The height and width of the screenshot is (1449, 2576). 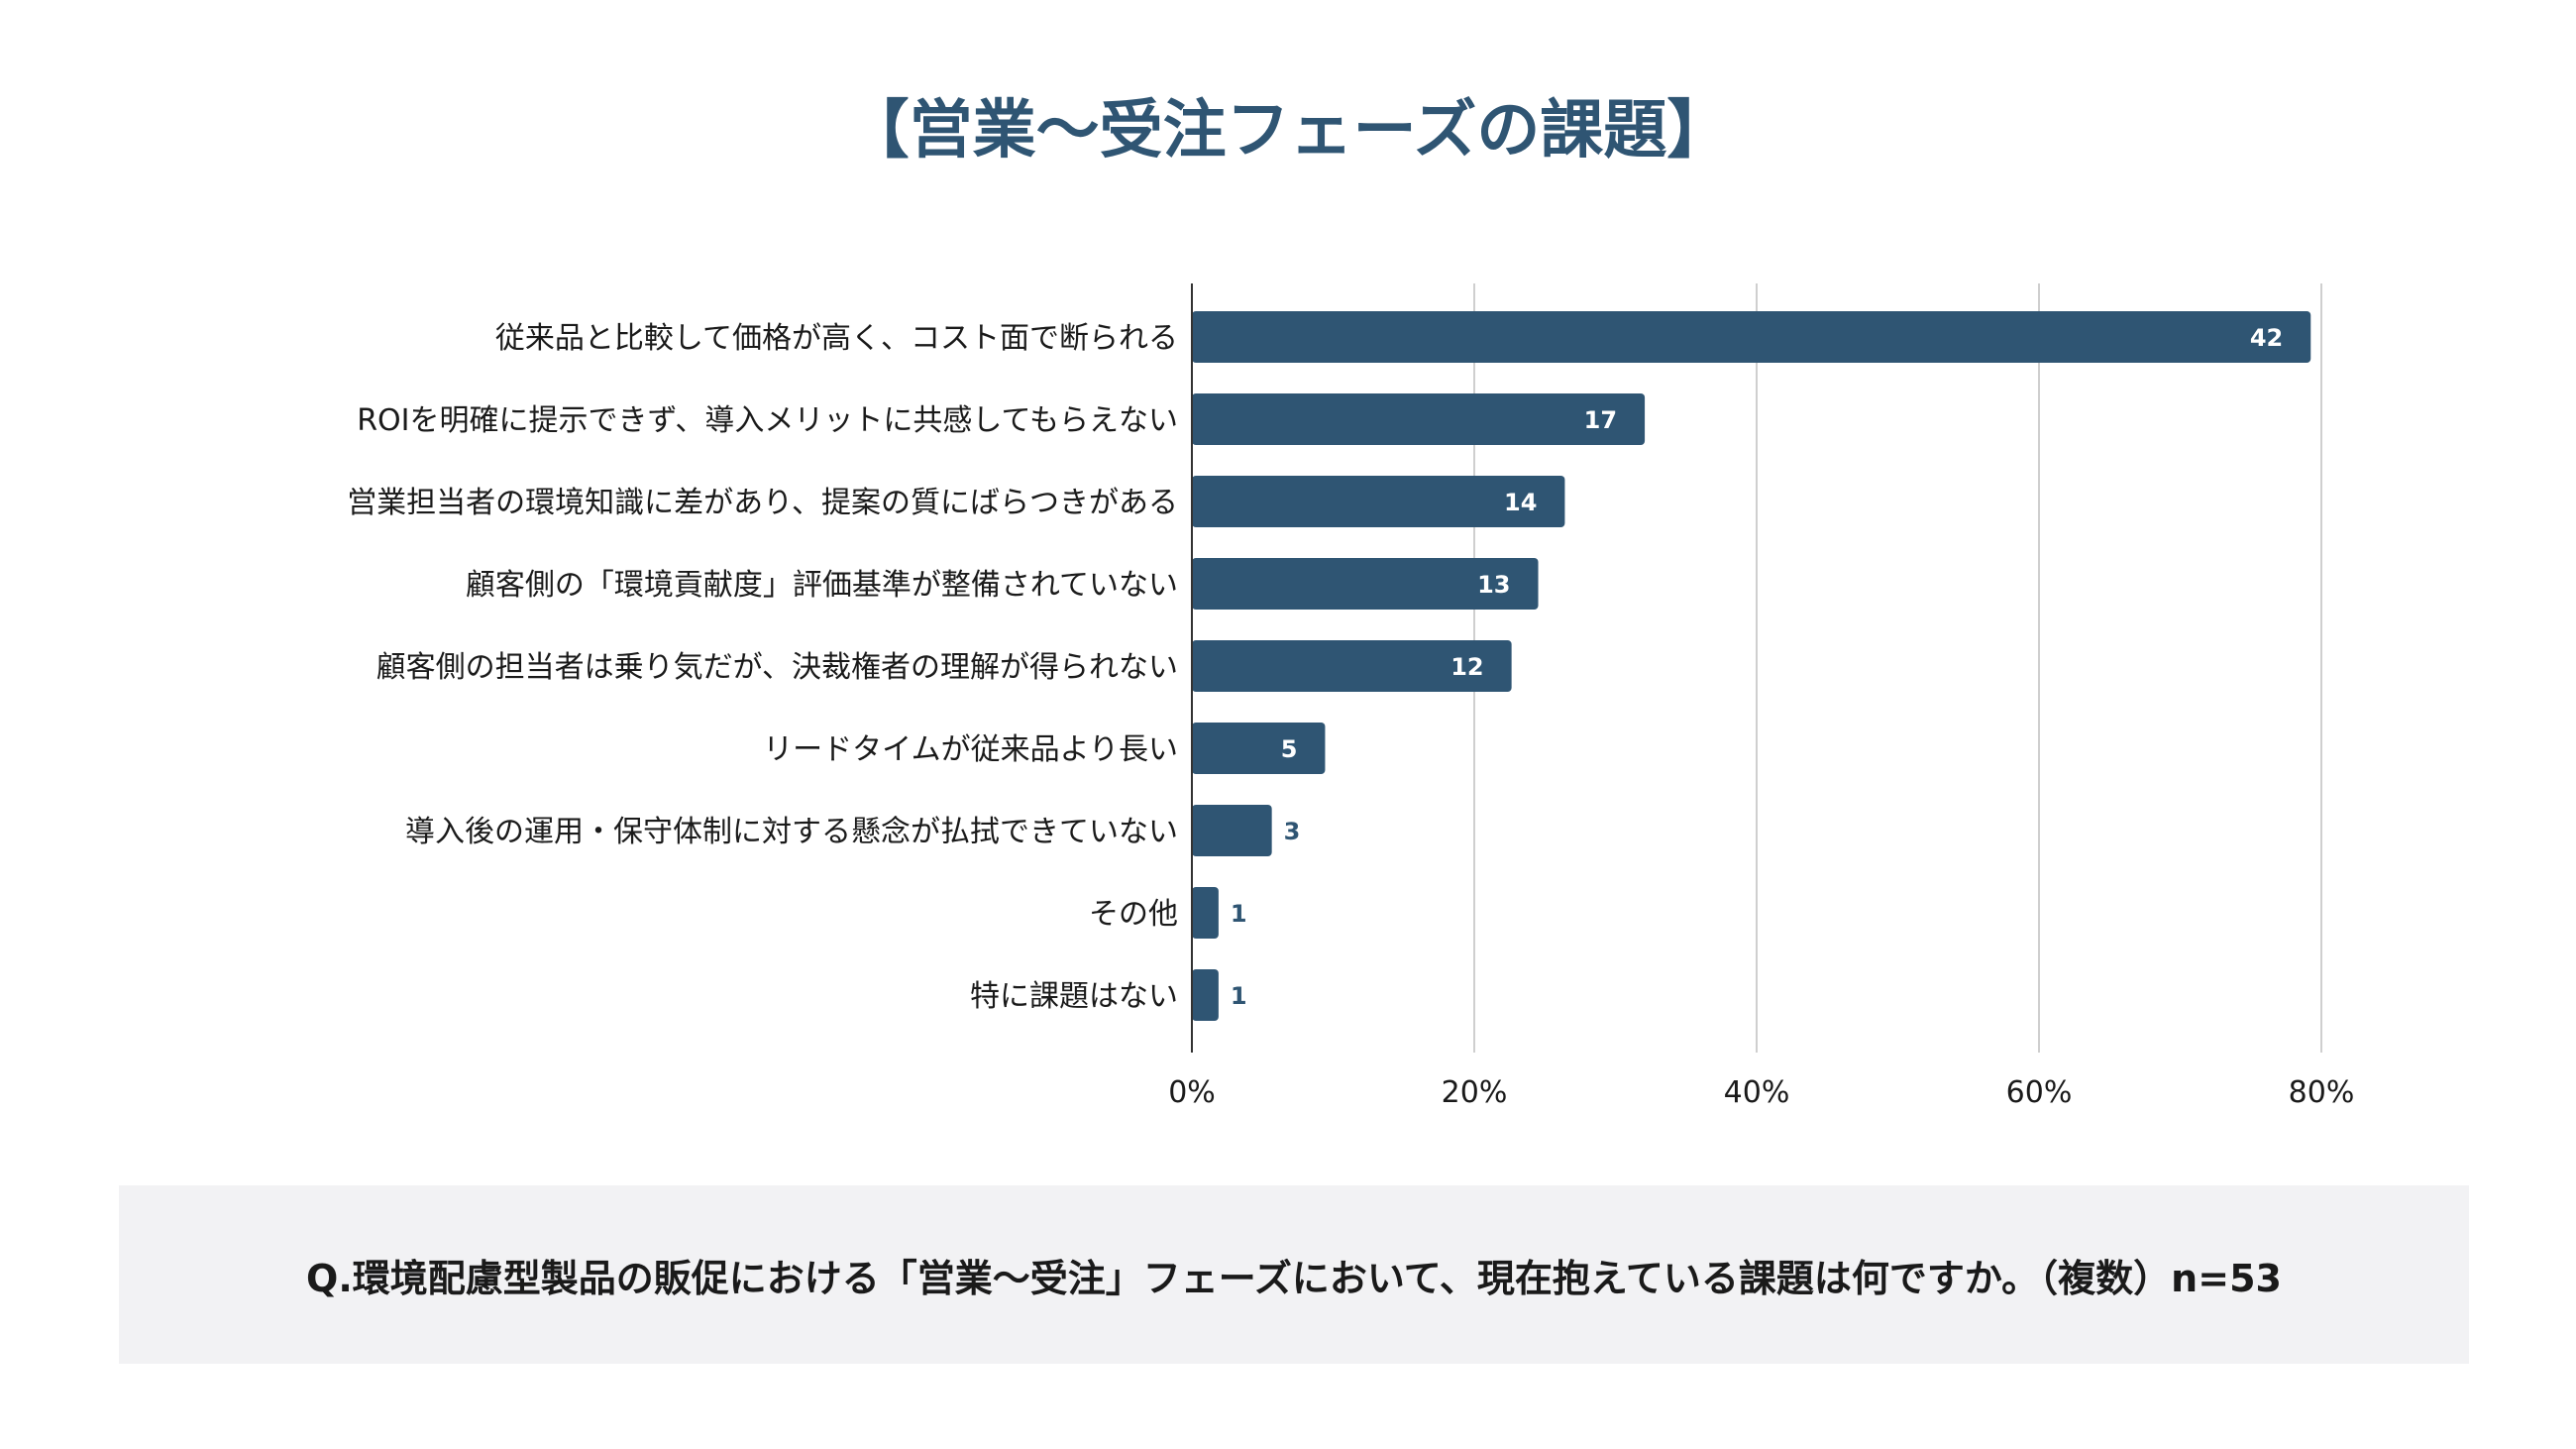 I want to click on value-label: 3, so click(x=1292, y=832).